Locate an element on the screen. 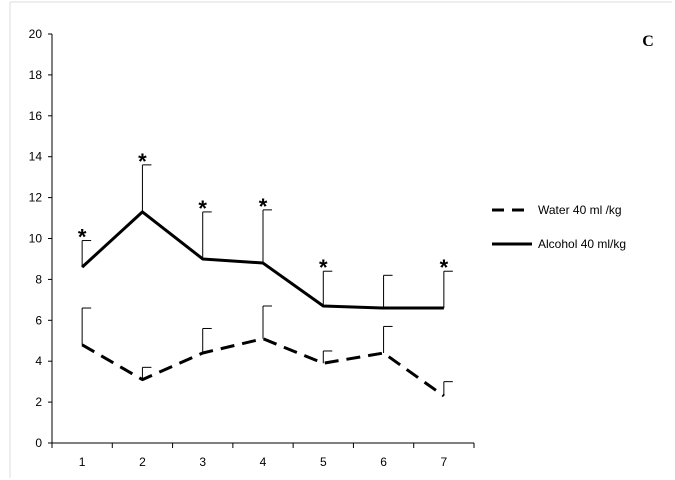  x-tick-label: 3 is located at coordinates (202, 462).